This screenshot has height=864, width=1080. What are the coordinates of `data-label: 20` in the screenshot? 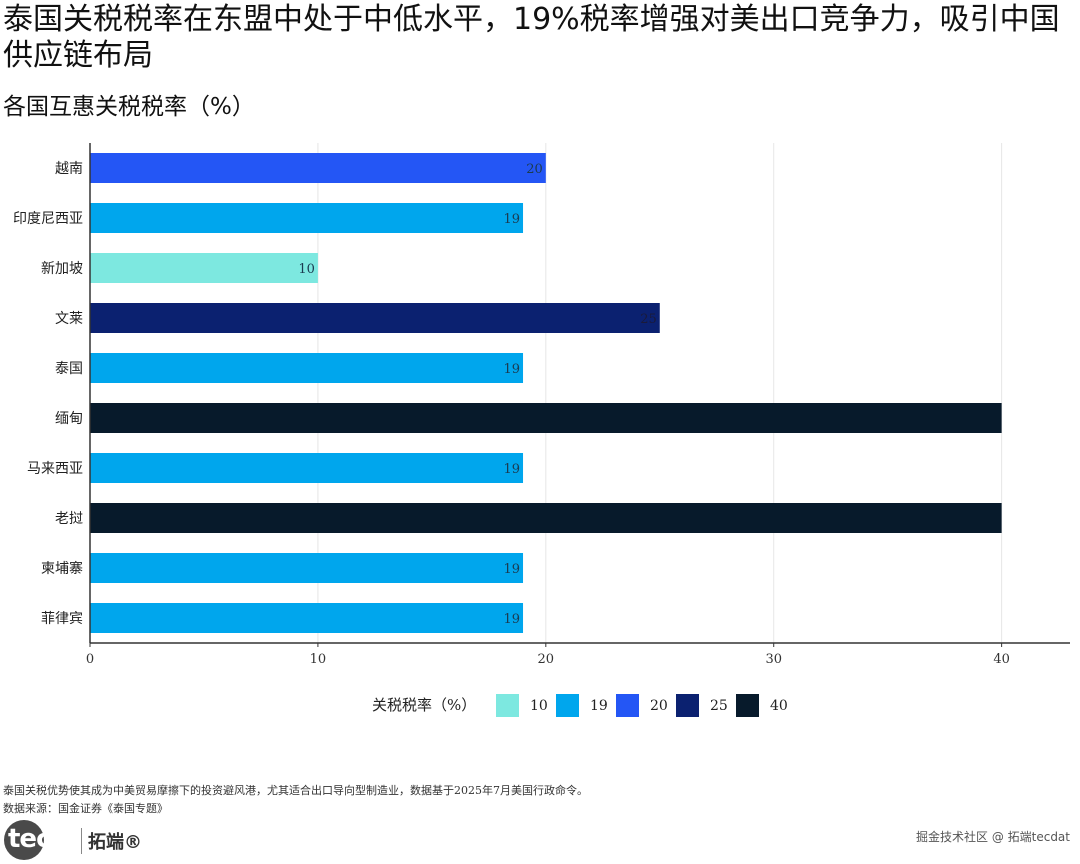 It's located at (534, 169).